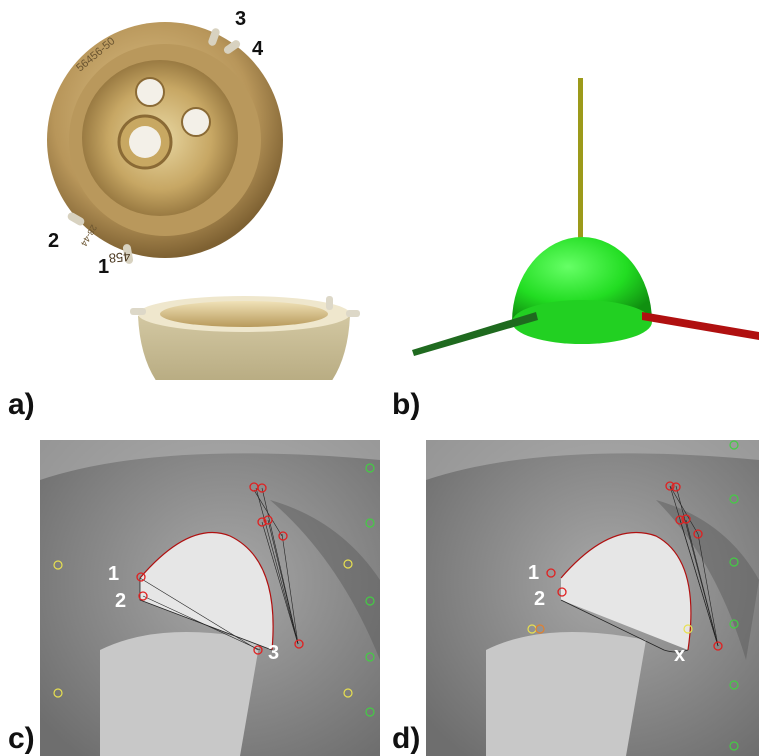 This screenshot has width=759, height=756. What do you see at coordinates (700, 326) in the screenshot?
I see `axis-red` at bounding box center [700, 326].